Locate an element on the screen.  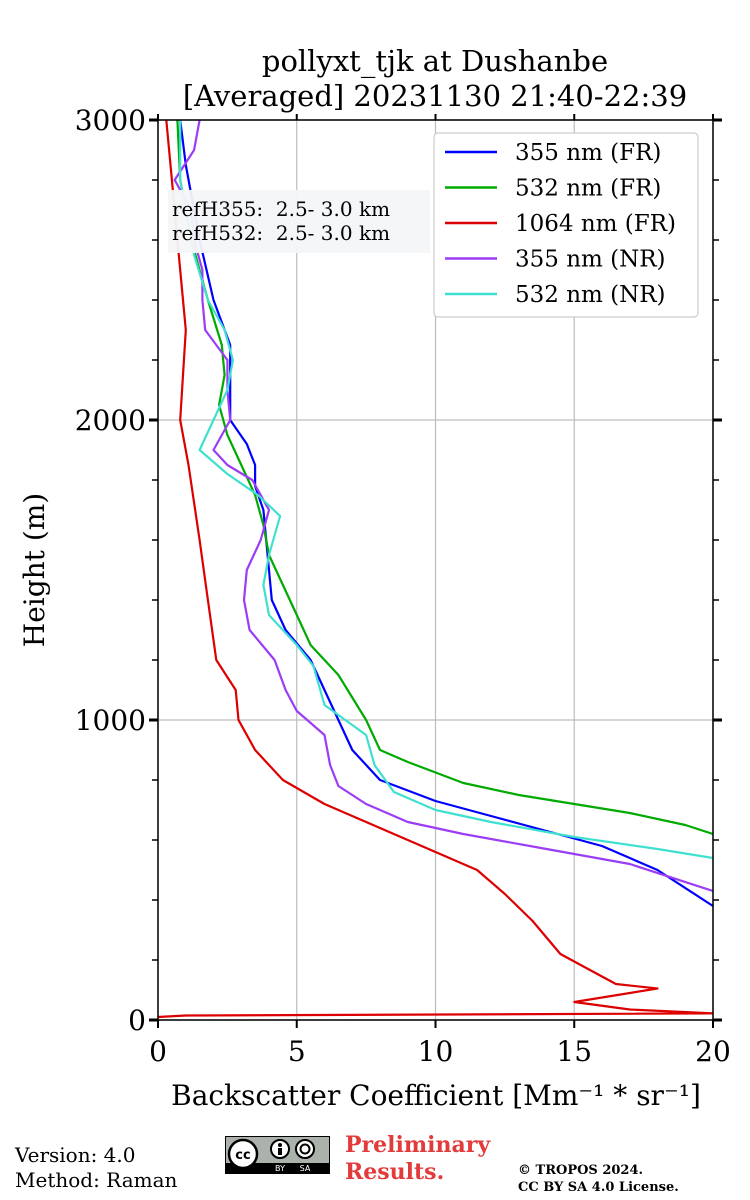
x-tick-label: 5 is located at coordinates (297, 1051).